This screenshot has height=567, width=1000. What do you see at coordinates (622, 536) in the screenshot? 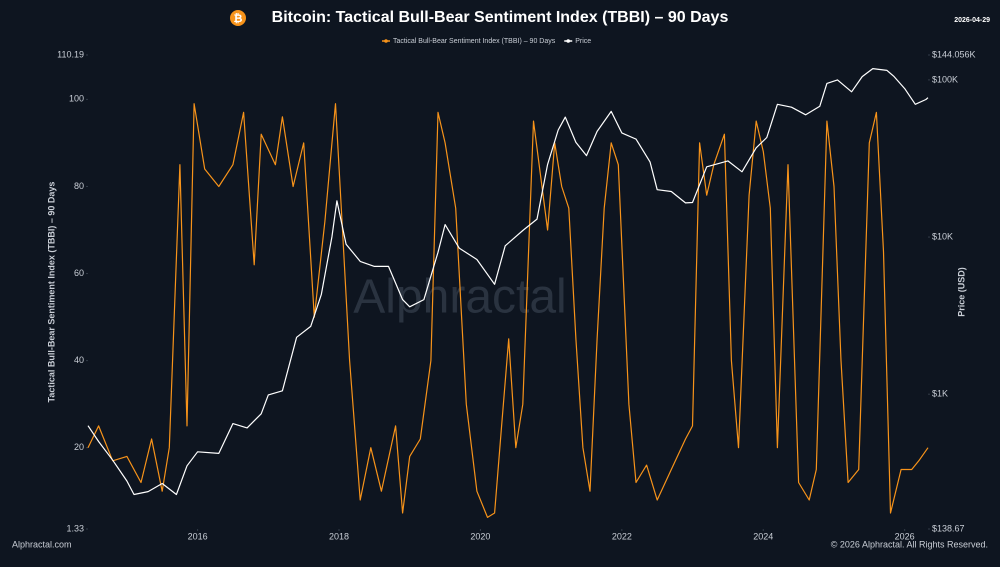
I see `x-tick-label: 2022` at bounding box center [622, 536].